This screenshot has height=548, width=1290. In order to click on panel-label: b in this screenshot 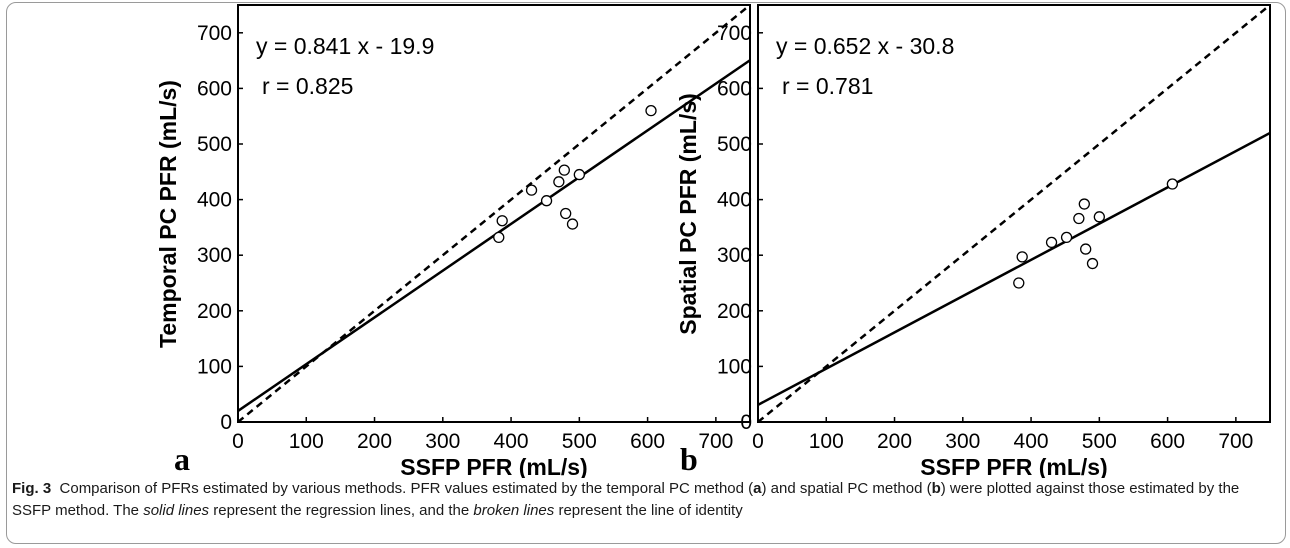, I will do `click(689, 459)`.